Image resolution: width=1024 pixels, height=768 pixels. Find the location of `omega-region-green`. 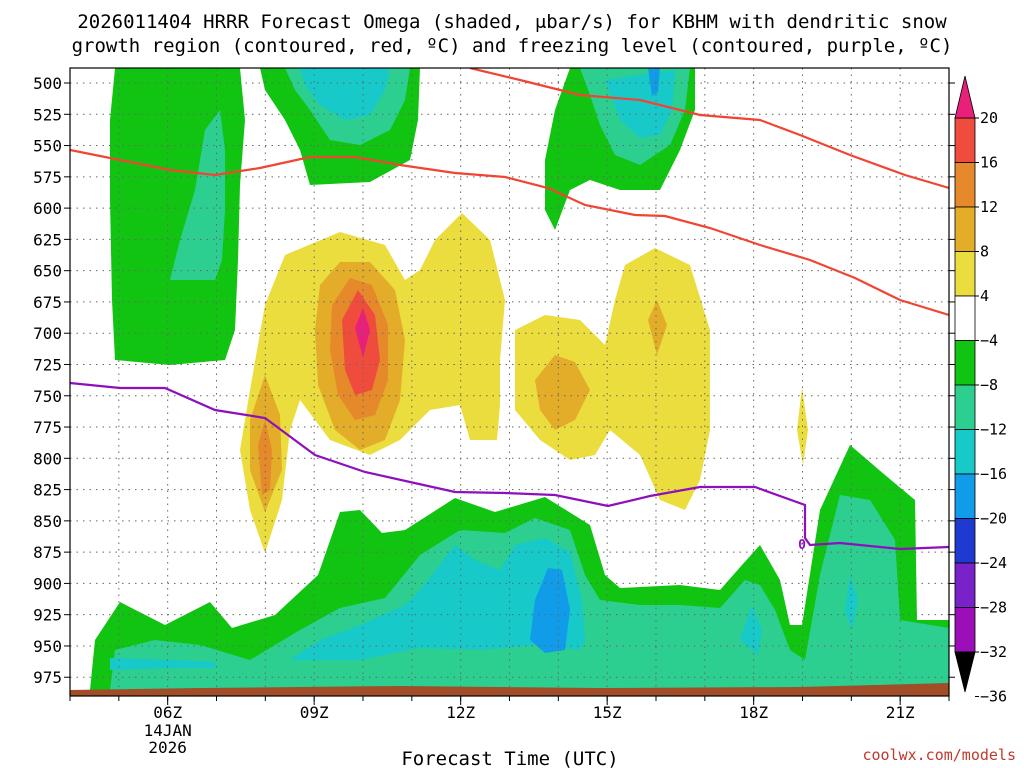

omega-region-green is located at coordinates (177, 216).